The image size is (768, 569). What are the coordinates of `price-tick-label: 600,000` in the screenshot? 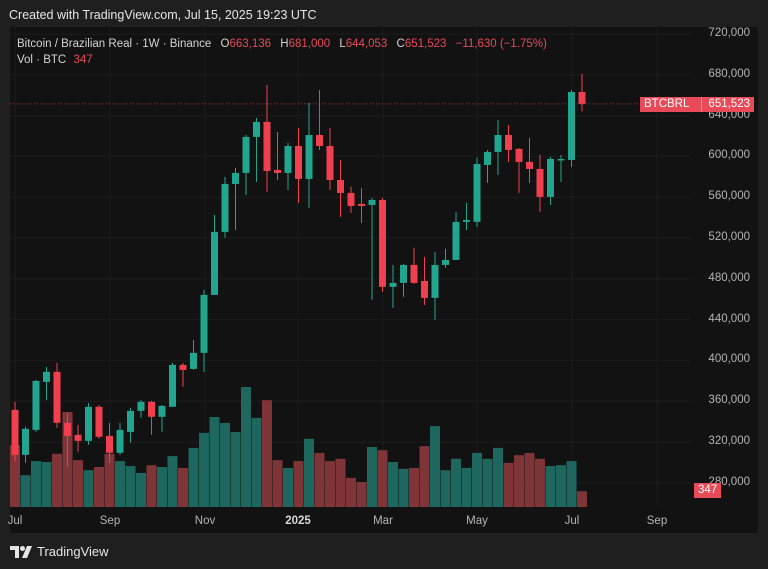 It's located at (729, 155).